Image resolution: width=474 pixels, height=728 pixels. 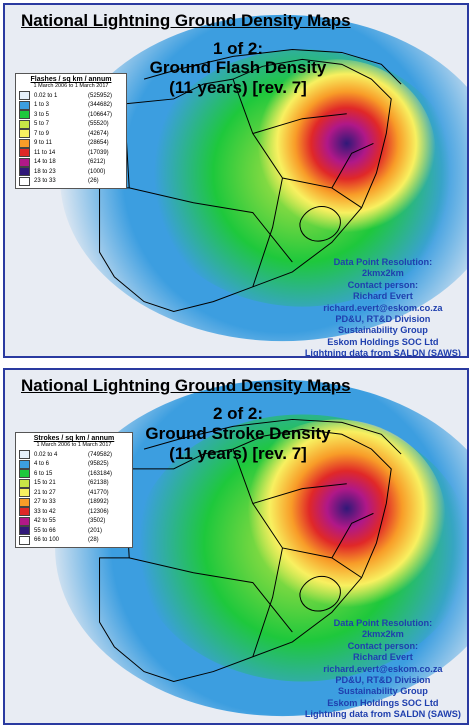 I want to click on legend-count: (62138), so click(x=98, y=483).